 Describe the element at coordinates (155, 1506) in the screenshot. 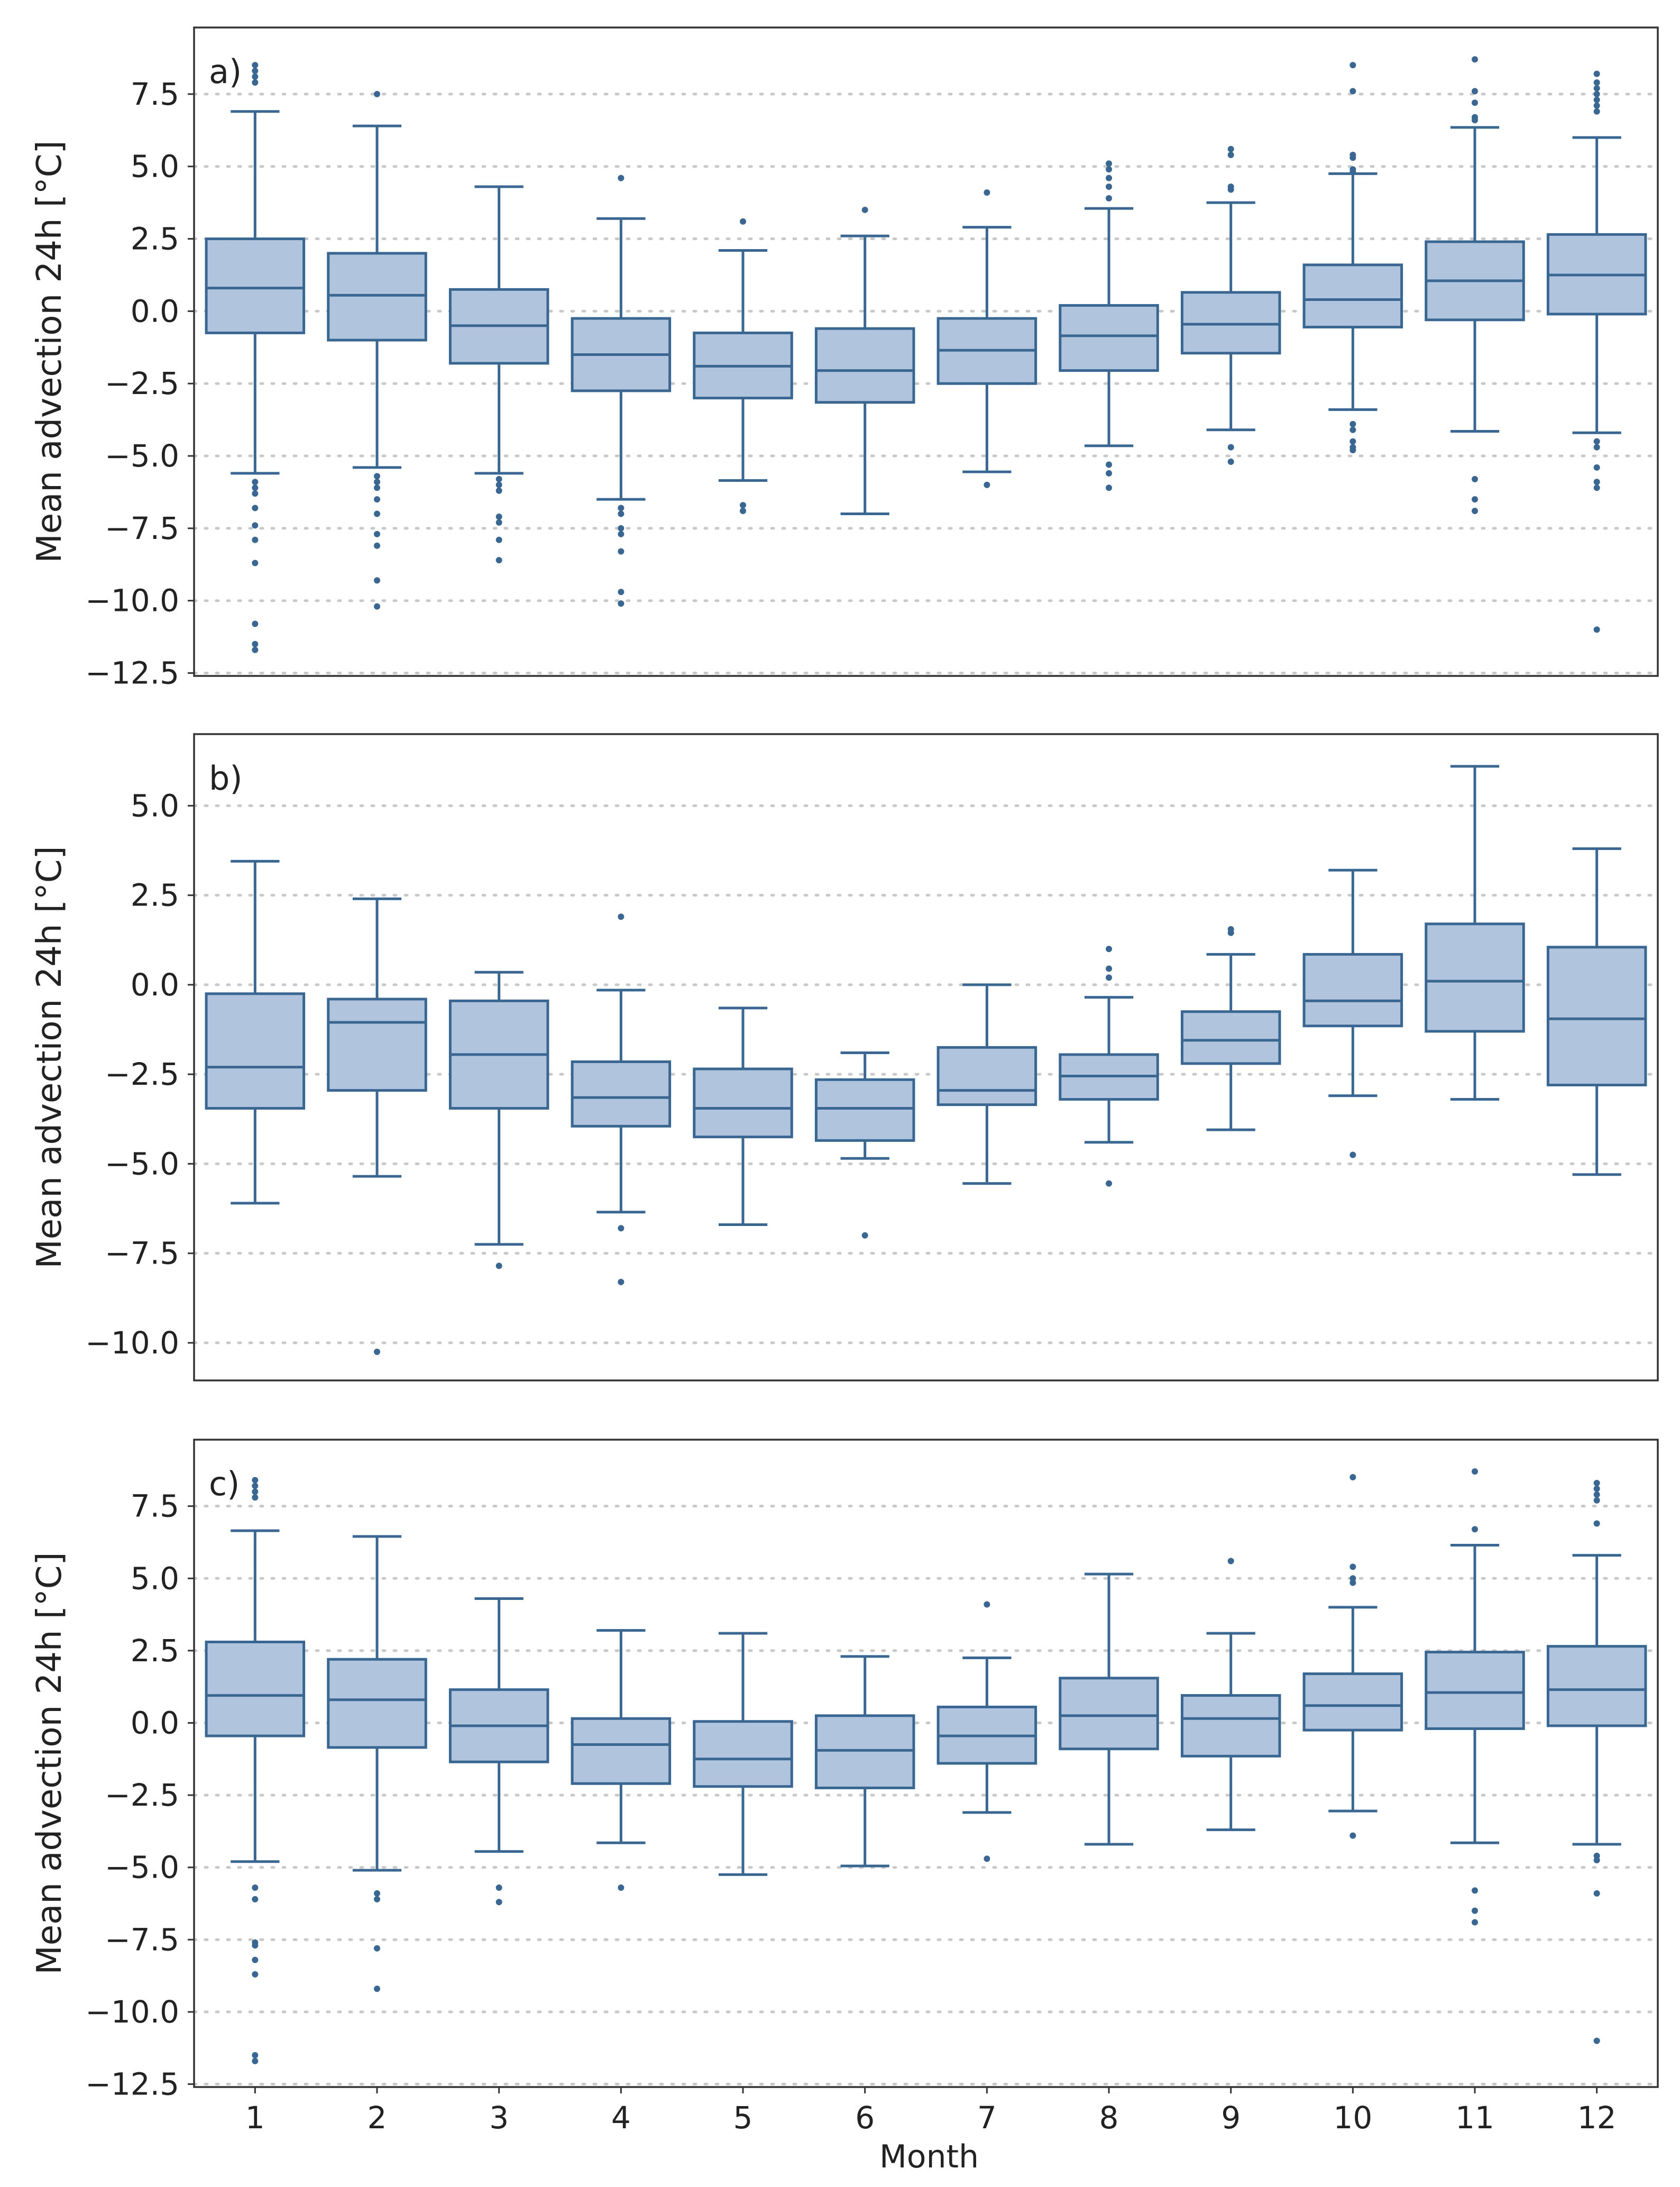

I see `y-tick-label: 7.5` at that location.